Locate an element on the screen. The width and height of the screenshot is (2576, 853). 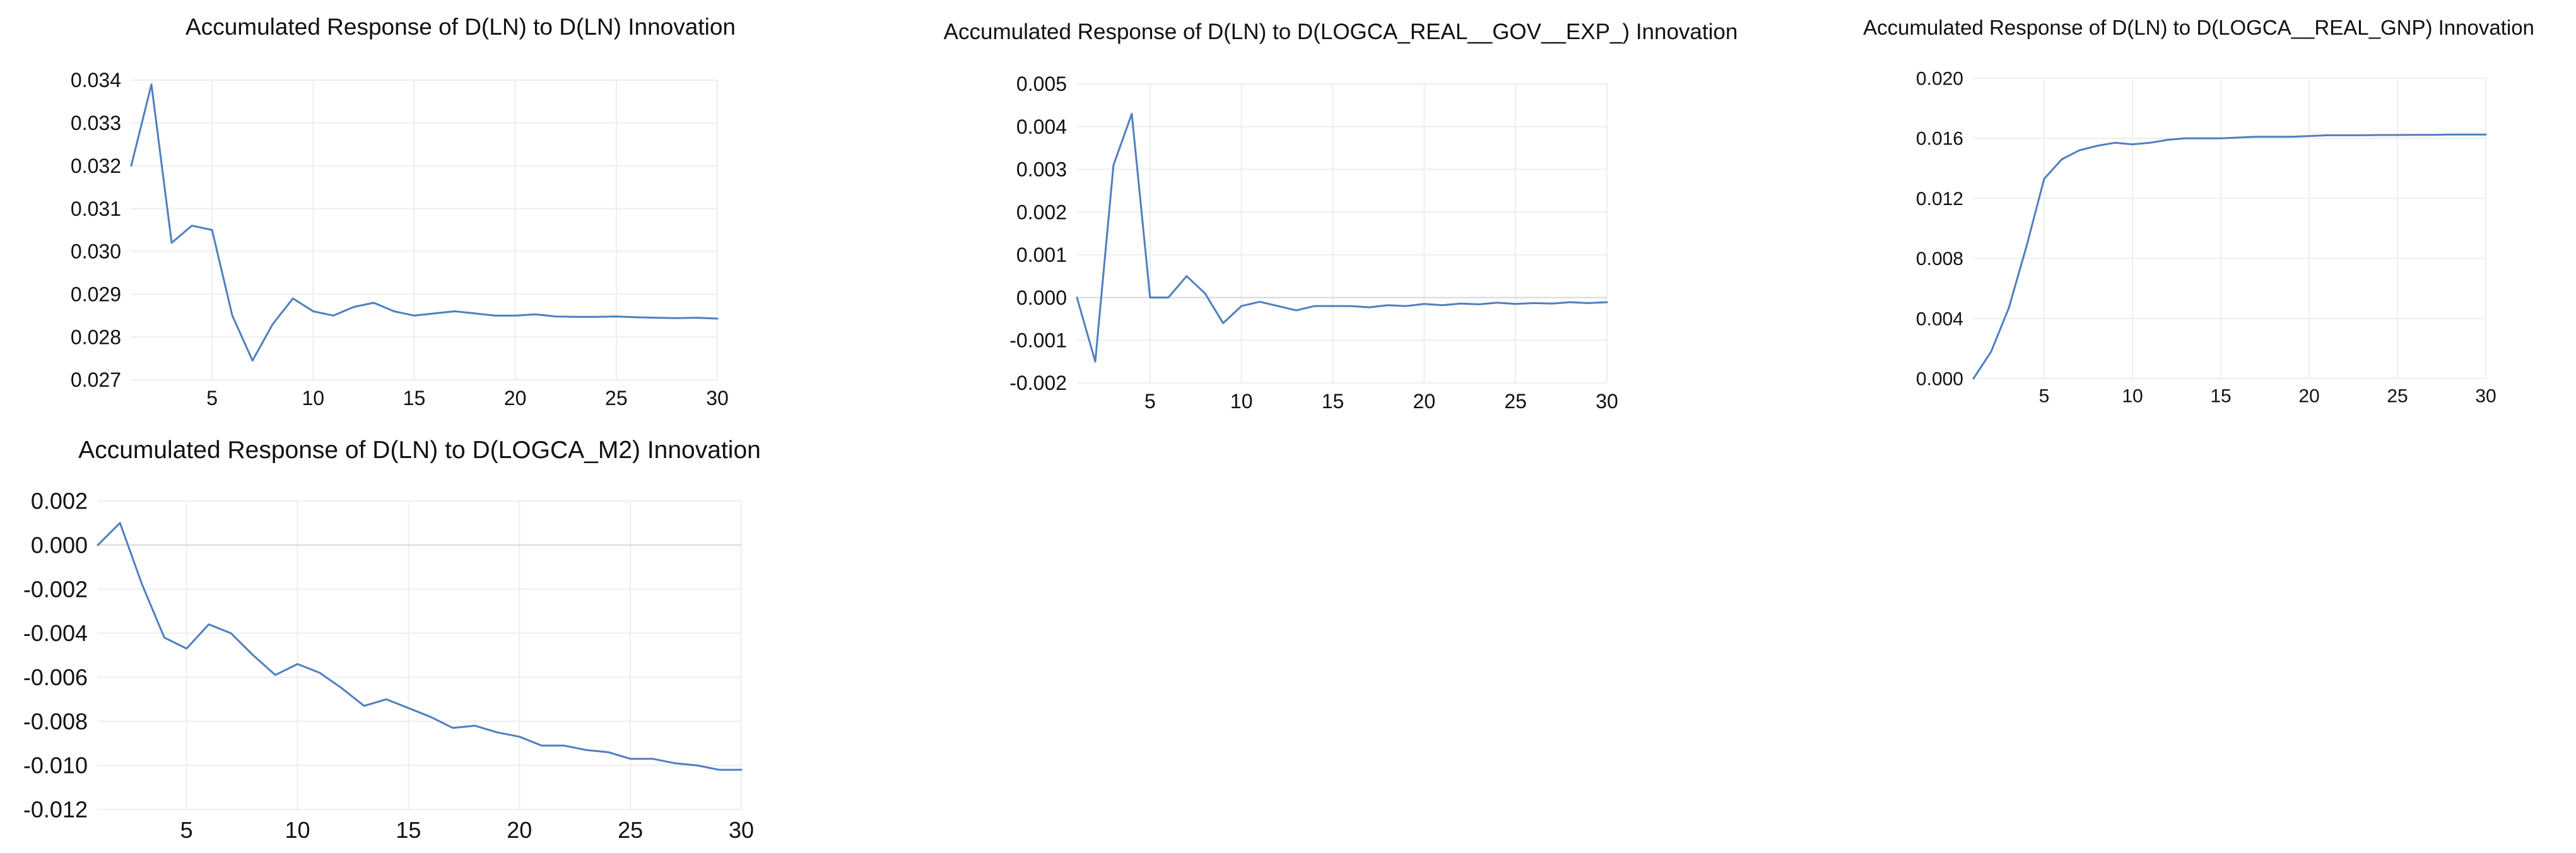
y-tick-label: 0.032 is located at coordinates (96, 166).